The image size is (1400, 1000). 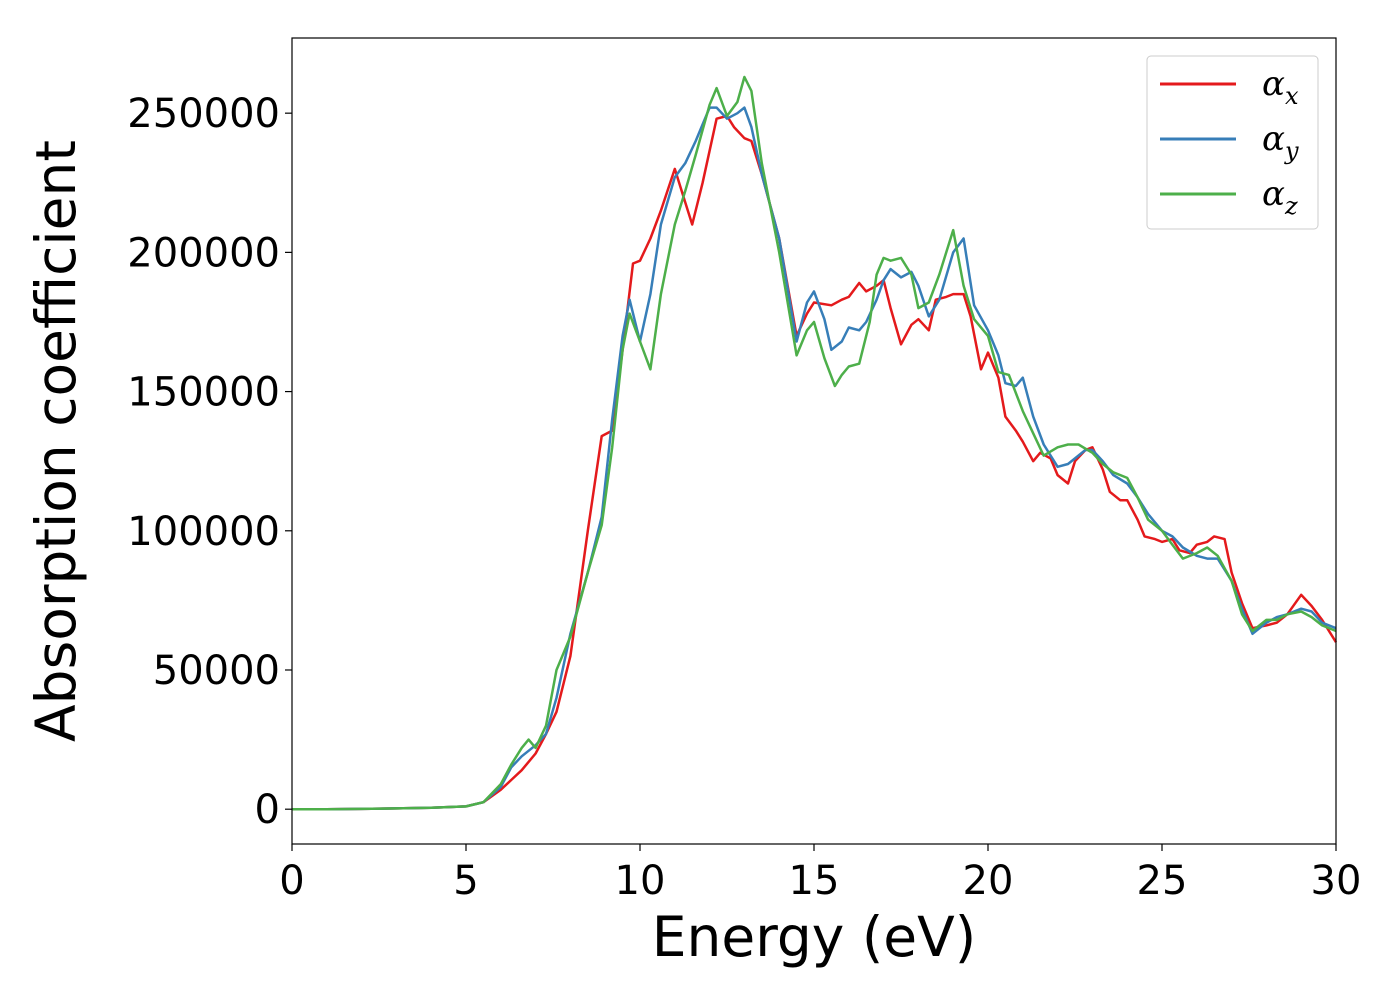 I want to click on x-tick-label: 10, so click(x=640, y=881).